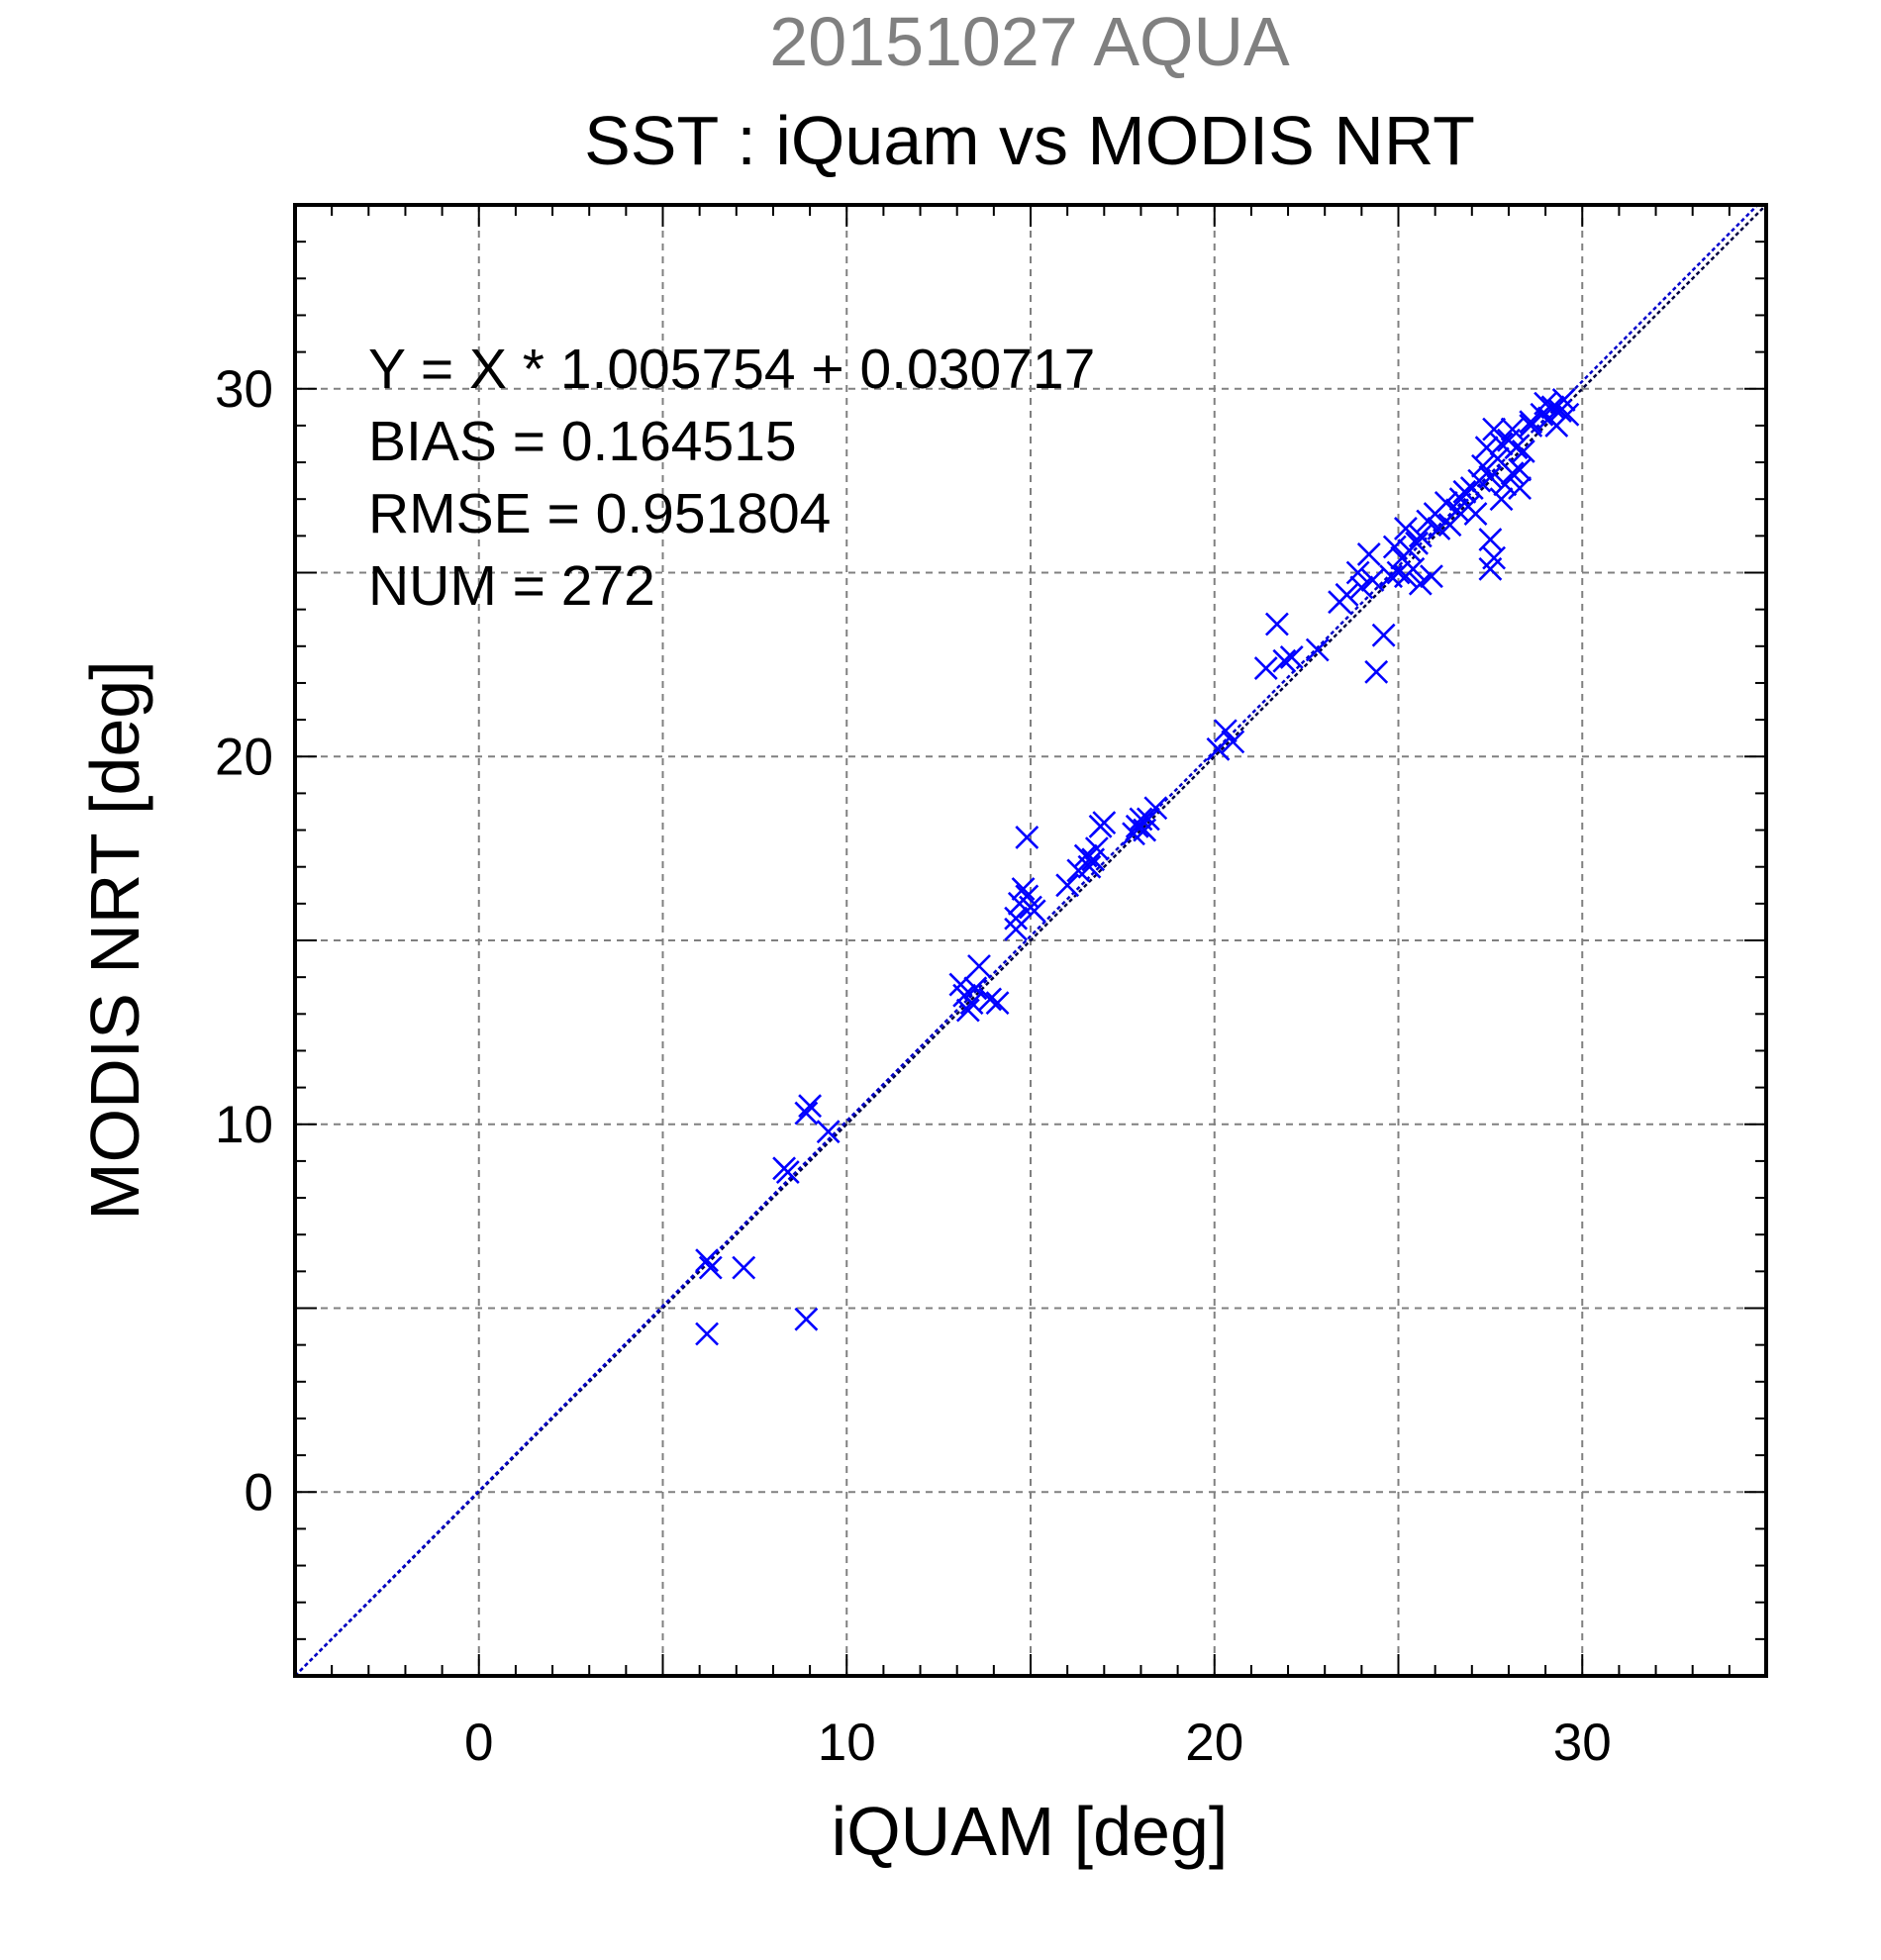 This screenshot has height=1960, width=1881. What do you see at coordinates (1030, 140) in the screenshot?
I see `chart-title: SST : iQuam vs MODIS NRT` at bounding box center [1030, 140].